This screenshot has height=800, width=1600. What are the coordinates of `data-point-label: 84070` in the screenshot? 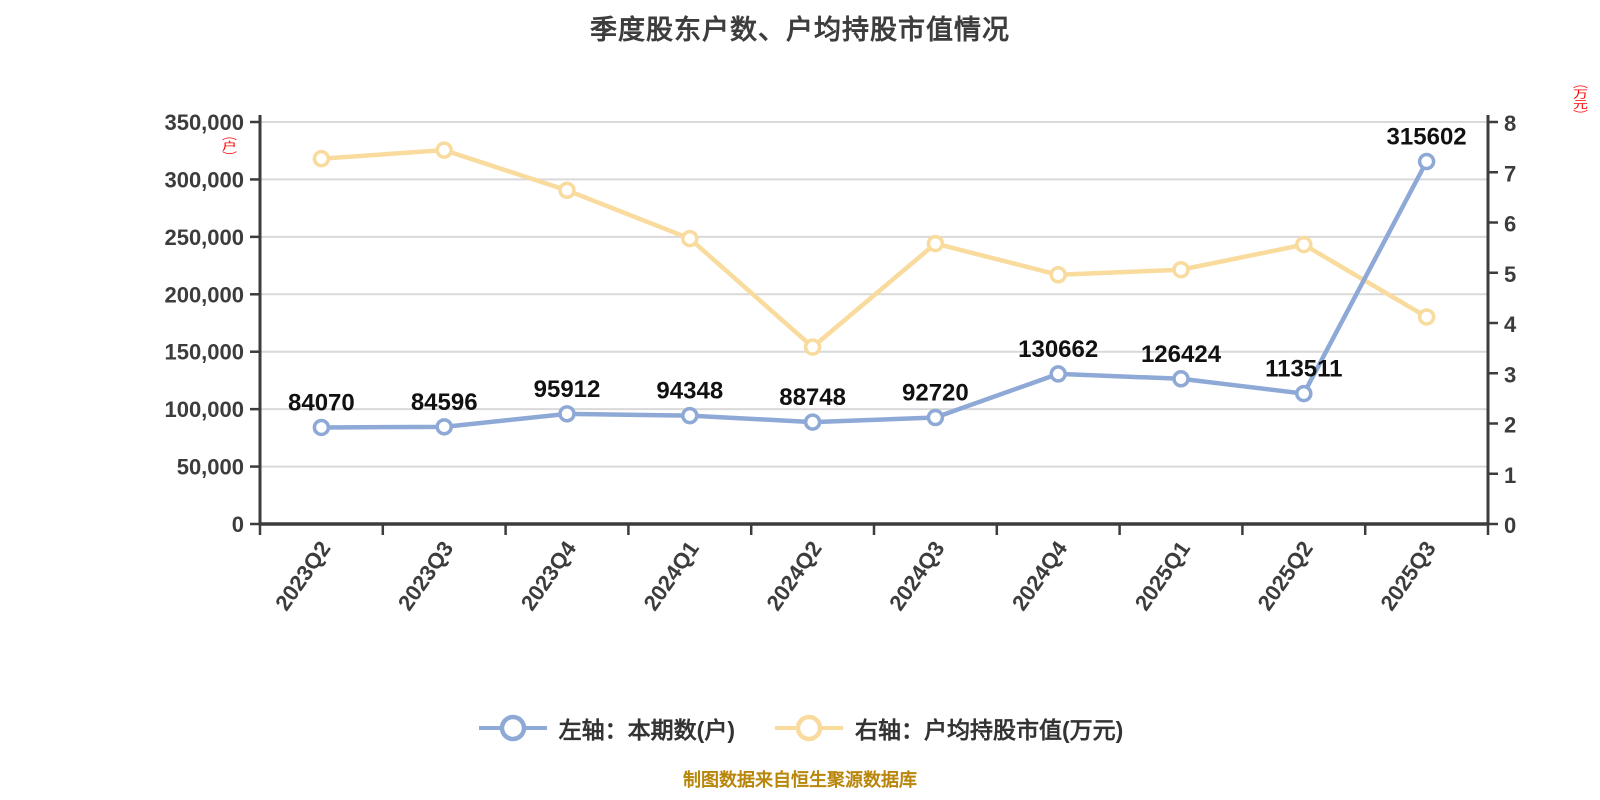 It's located at (321, 402).